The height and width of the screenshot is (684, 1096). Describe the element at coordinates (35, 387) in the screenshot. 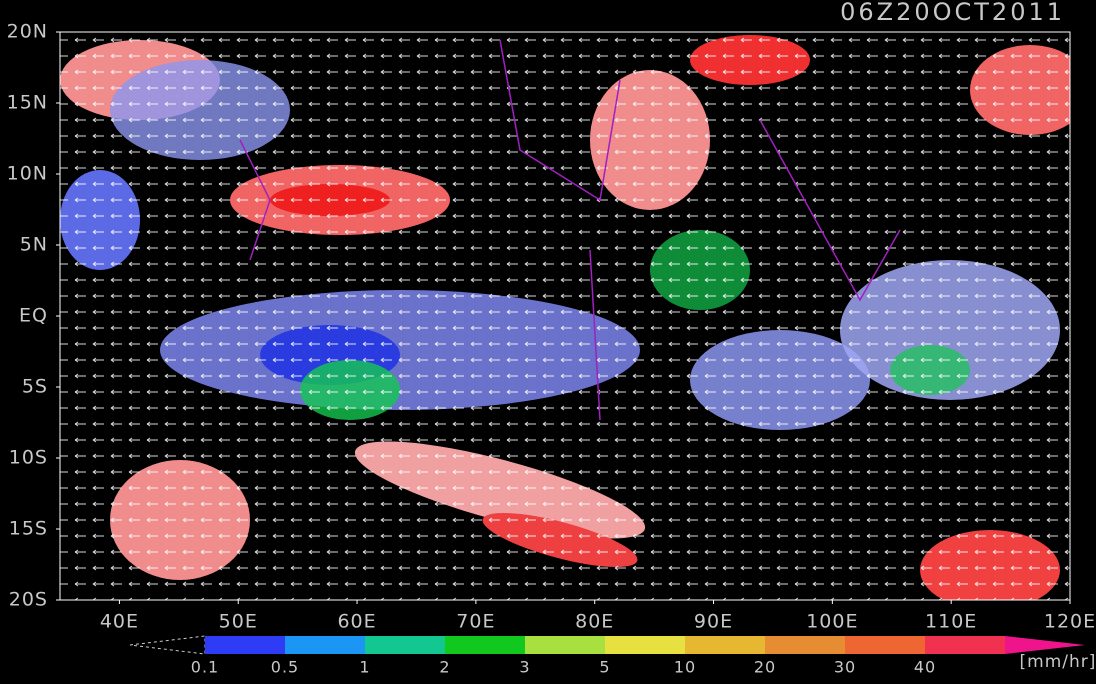

I see `lat-label: 5S` at that location.